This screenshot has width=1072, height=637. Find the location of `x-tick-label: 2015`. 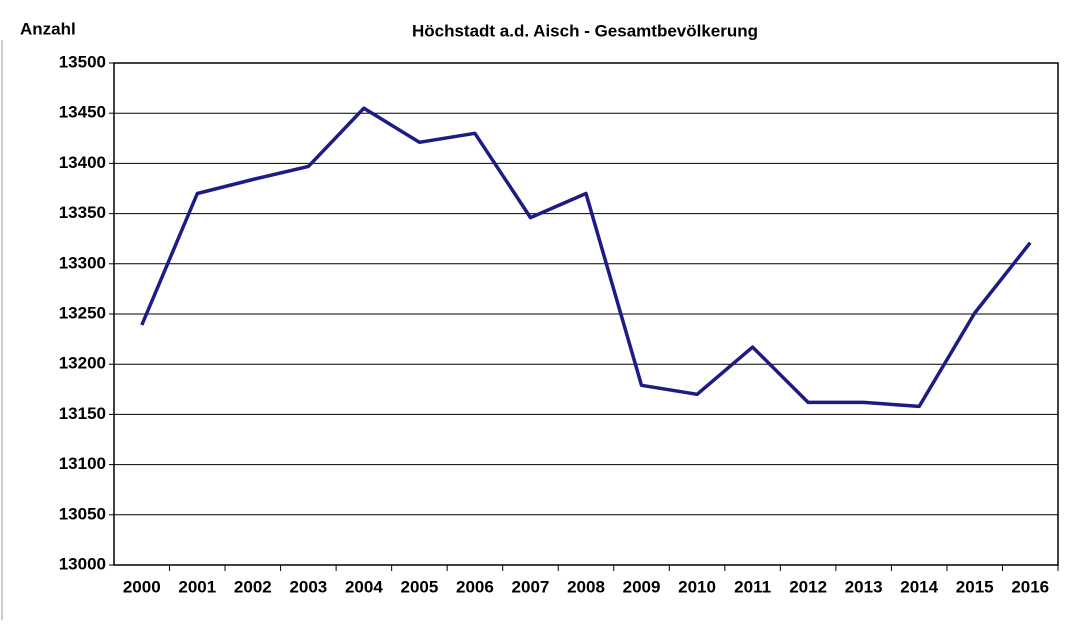

x-tick-label: 2015 is located at coordinates (975, 586).